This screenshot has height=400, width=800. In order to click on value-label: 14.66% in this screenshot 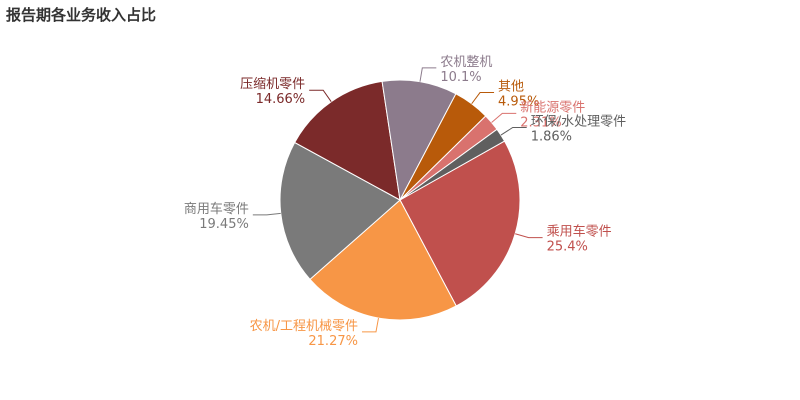, I will do `click(281, 99)`.